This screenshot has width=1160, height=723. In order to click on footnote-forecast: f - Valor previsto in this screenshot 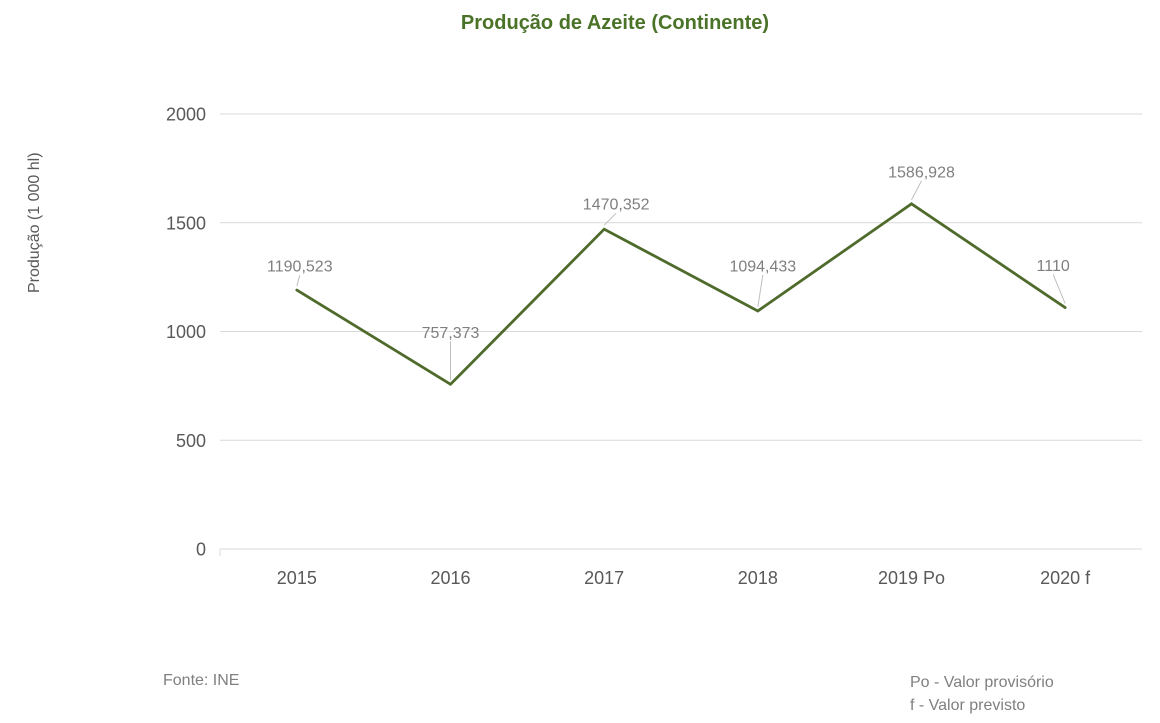, I will do `click(968, 705)`.